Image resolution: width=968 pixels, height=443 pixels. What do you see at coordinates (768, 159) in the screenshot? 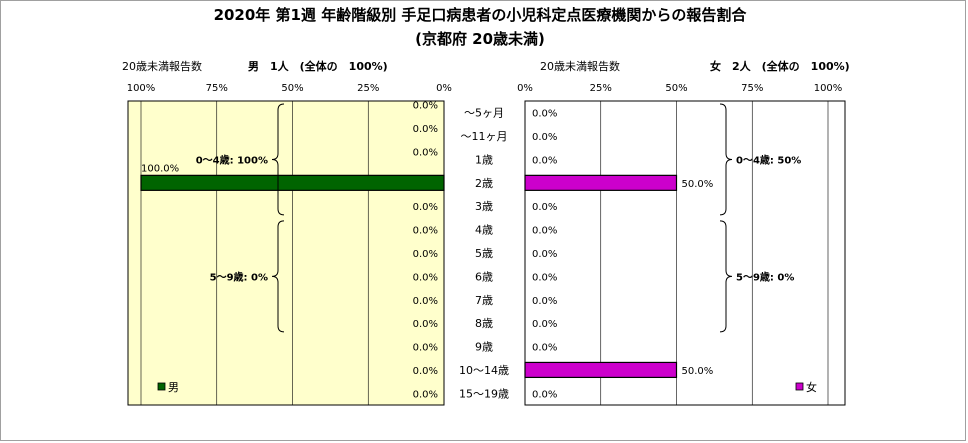
I see `female-group-label: 0～4歳: 50%` at bounding box center [768, 159].